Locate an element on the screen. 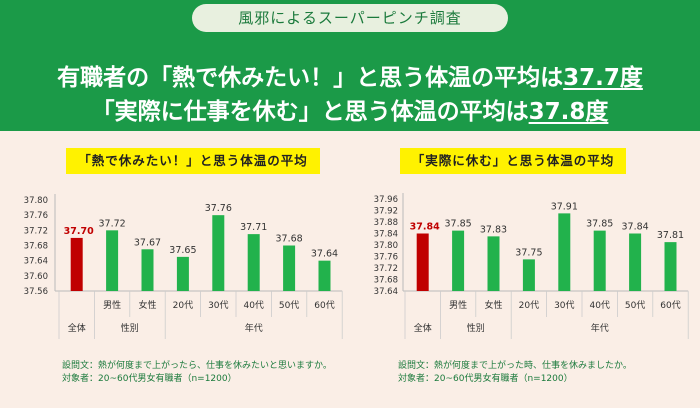 The image size is (700, 408). data-label: 37.91 is located at coordinates (564, 206).